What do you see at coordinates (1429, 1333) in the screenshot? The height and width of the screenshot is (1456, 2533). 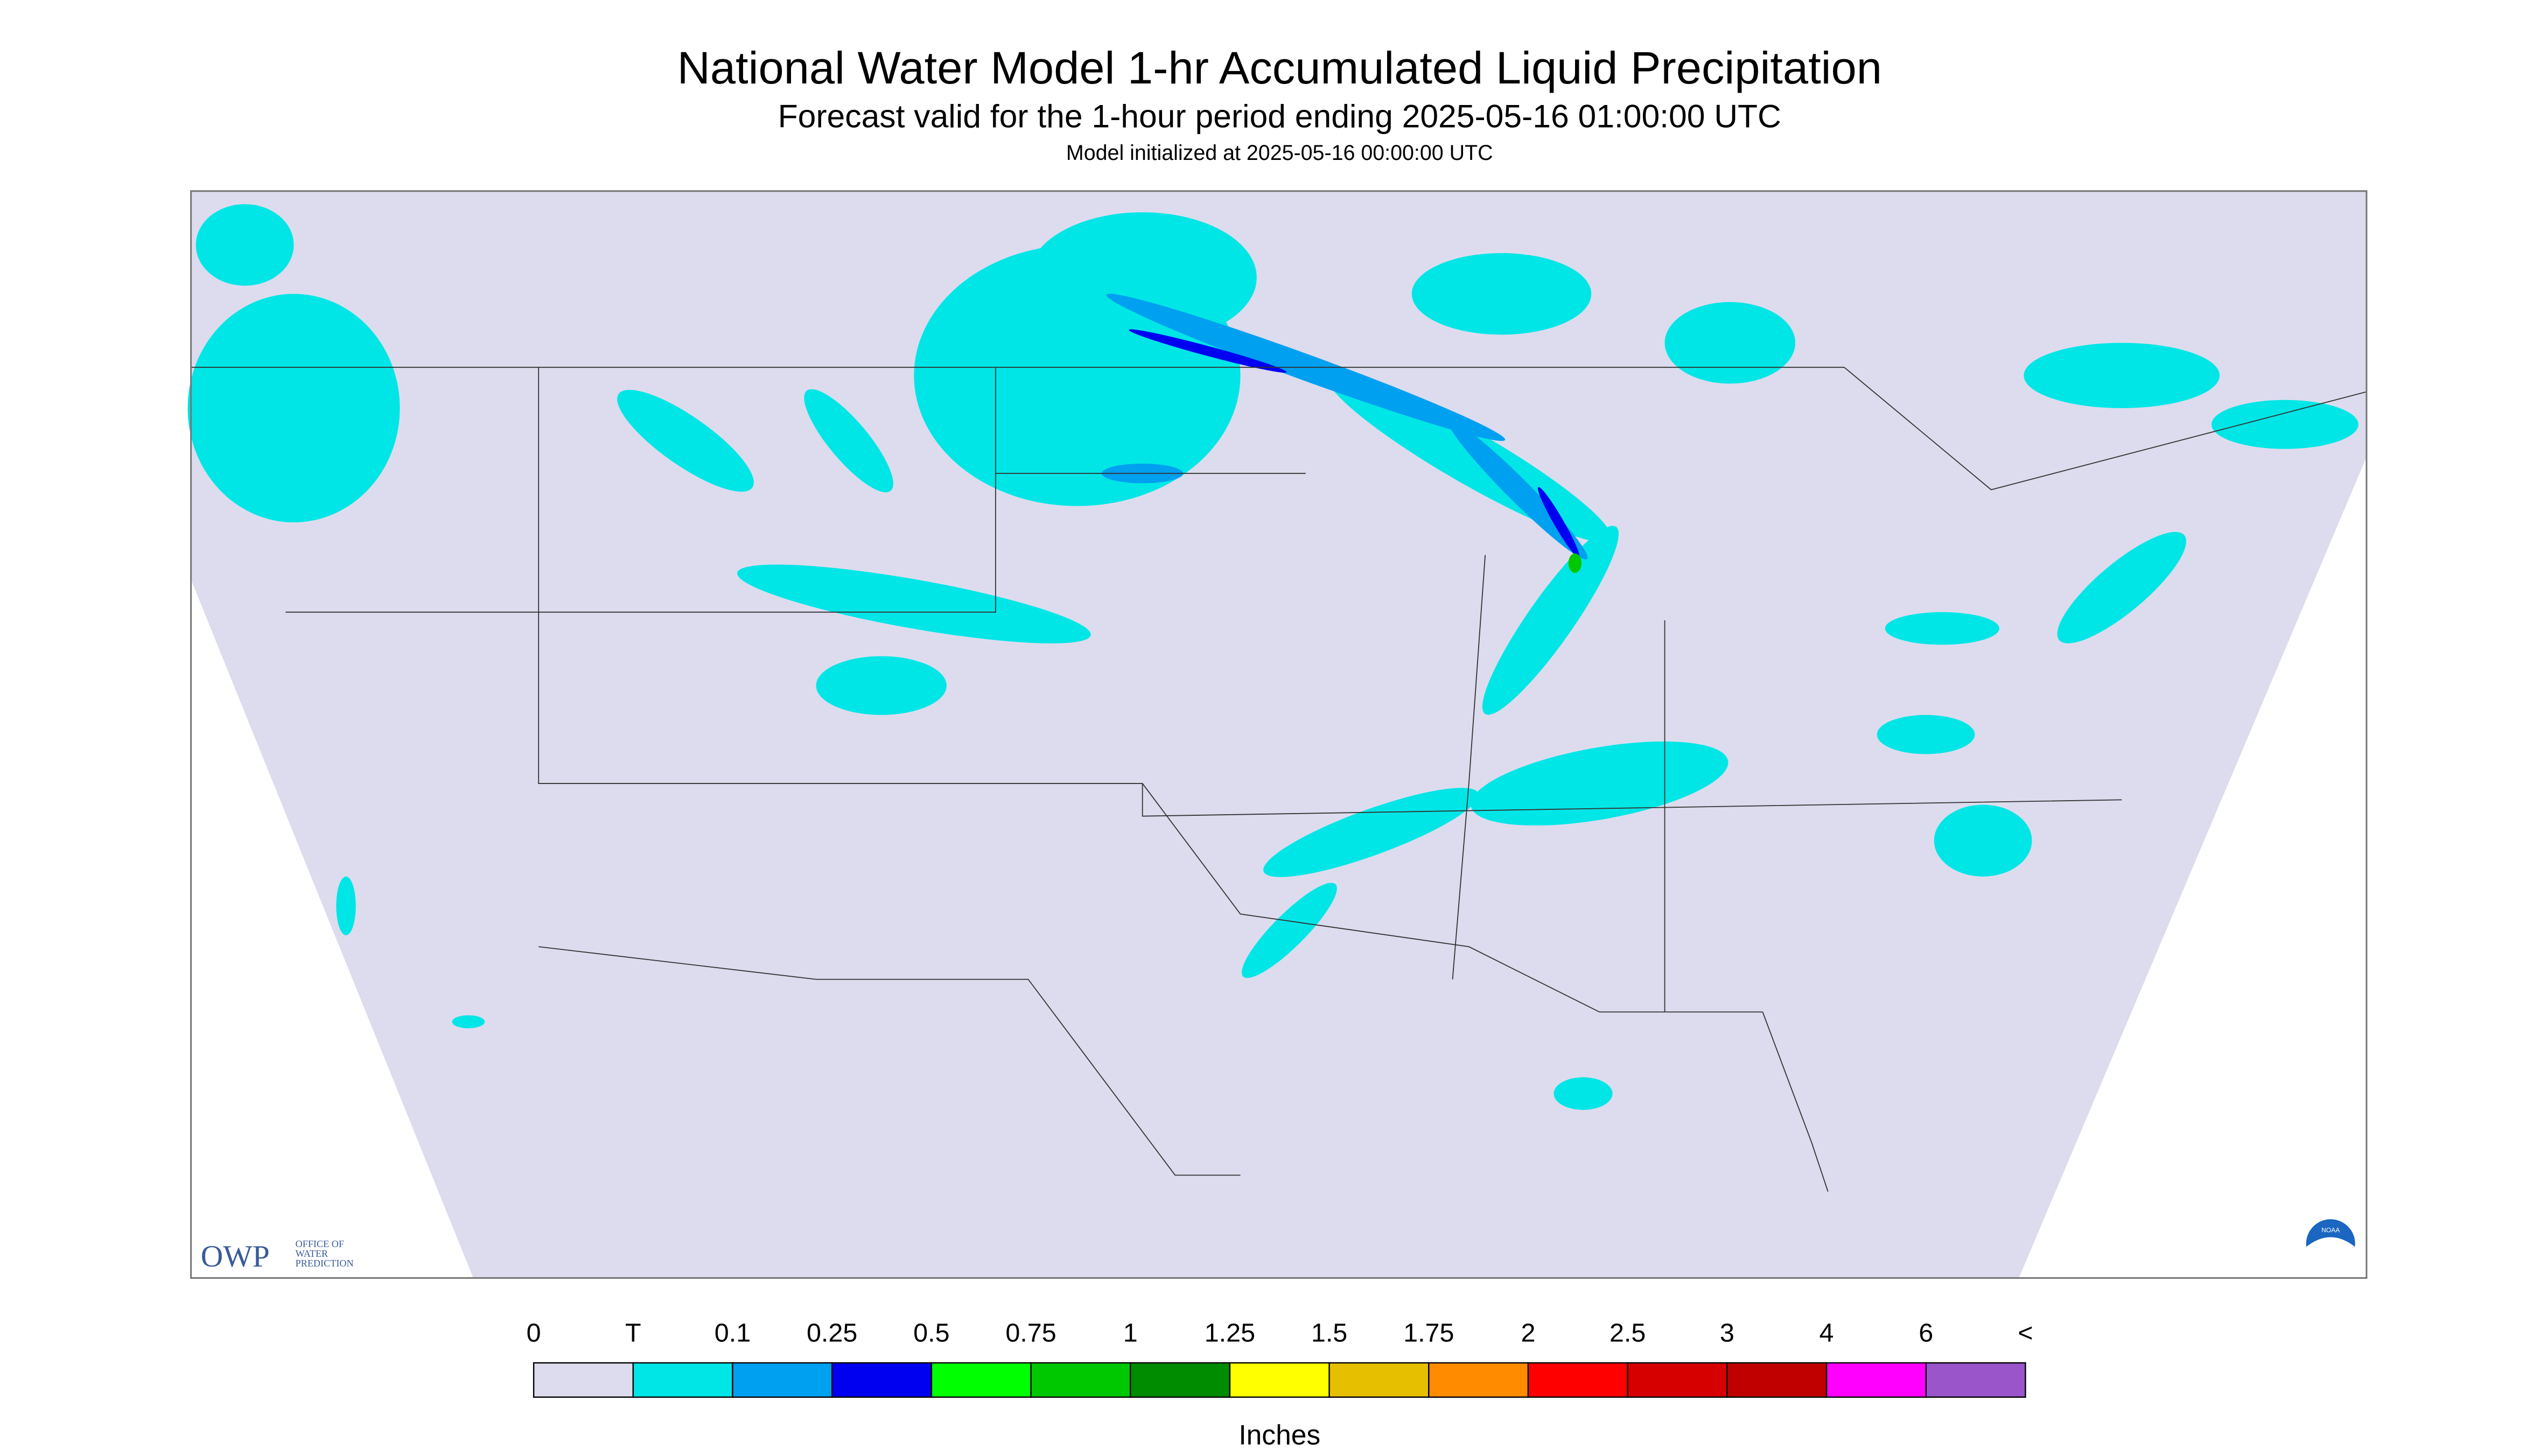 I see `legend-label: 1.75` at bounding box center [1429, 1333].